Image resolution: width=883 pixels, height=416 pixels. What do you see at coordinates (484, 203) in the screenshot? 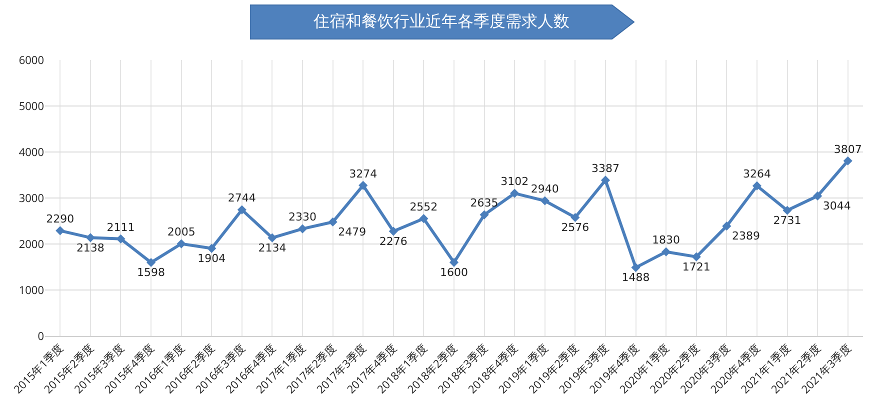
I see `data-label: 2635` at bounding box center [484, 203].